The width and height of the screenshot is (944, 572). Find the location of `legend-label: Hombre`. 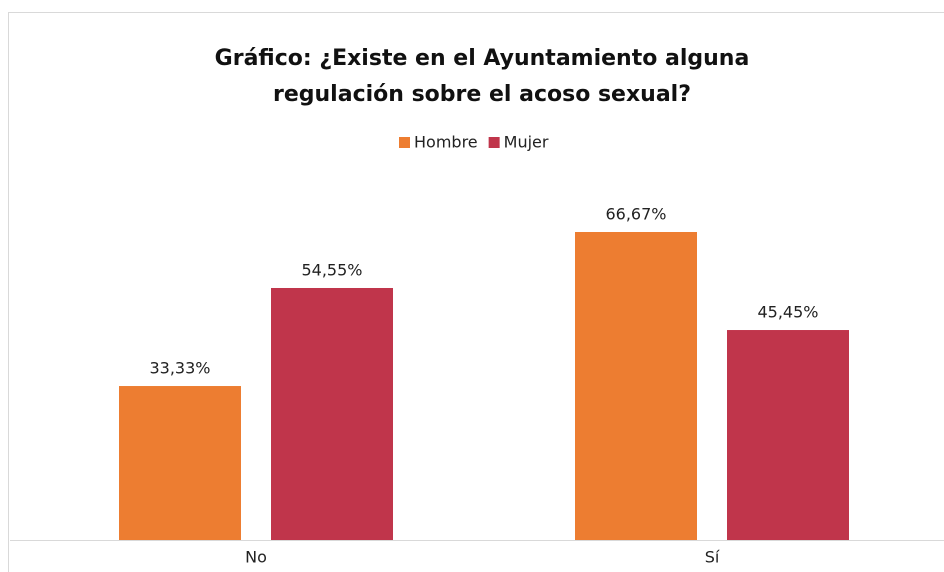

legend-label: Hombre is located at coordinates (446, 142).